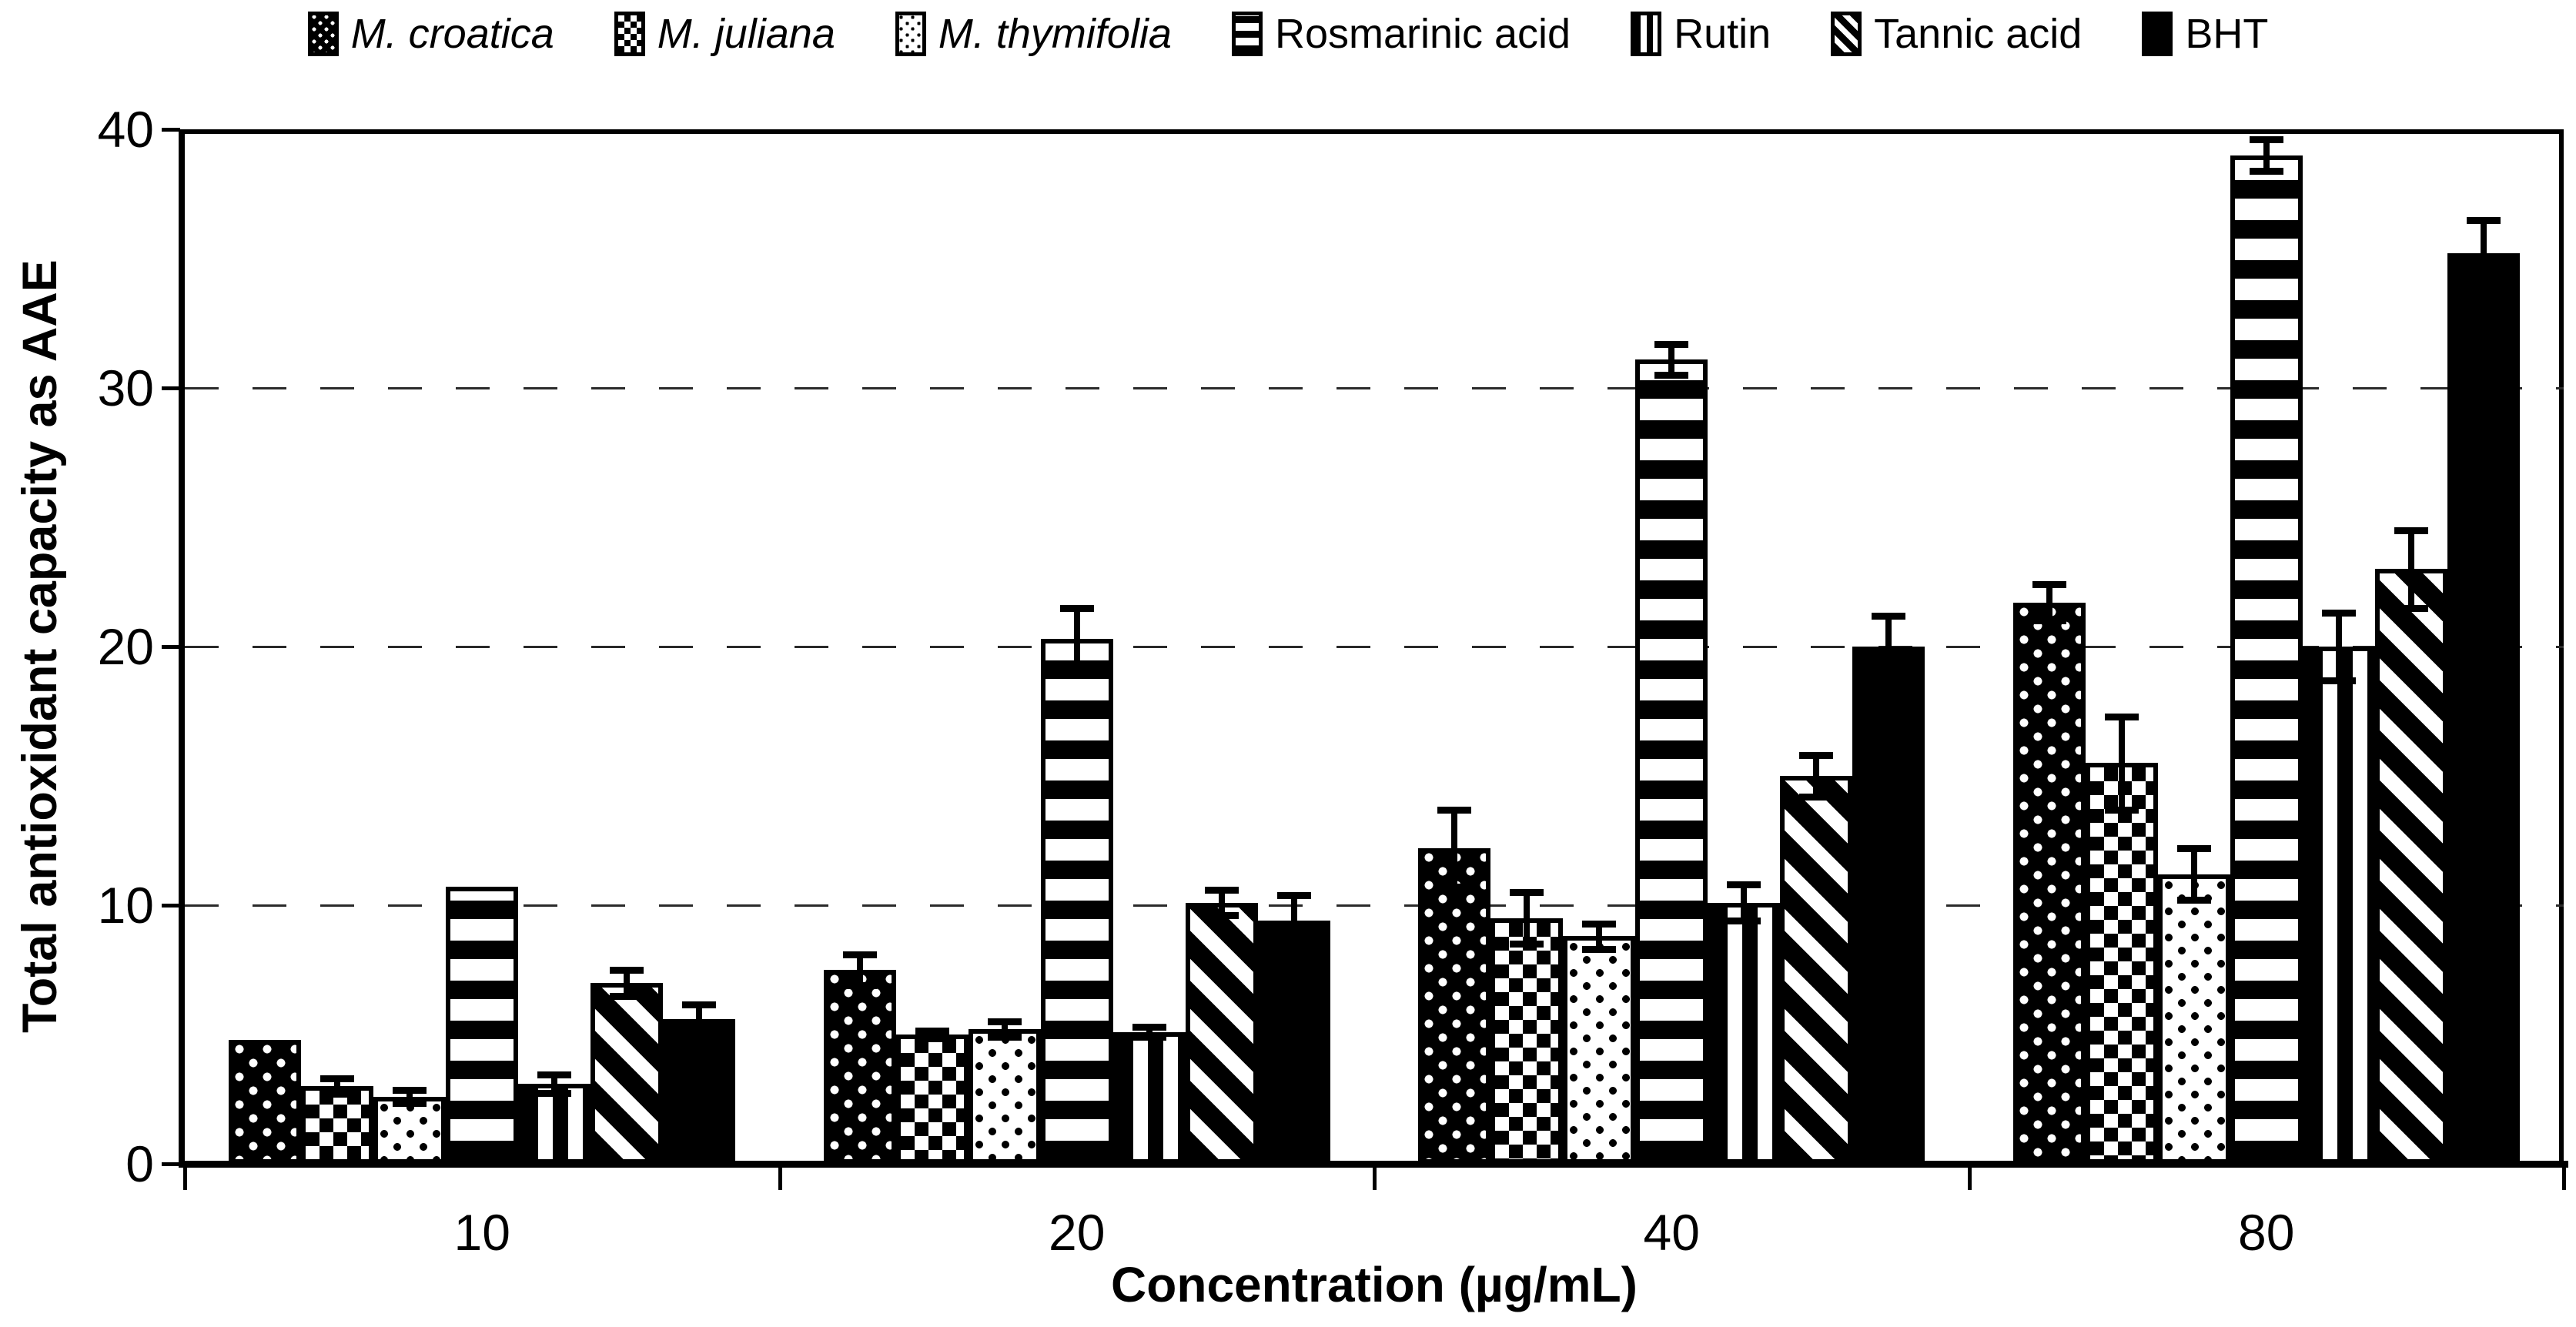 This screenshot has width=2576, height=1327. I want to click on legend-label-m-croatica: M. croatica, so click(452, 34).